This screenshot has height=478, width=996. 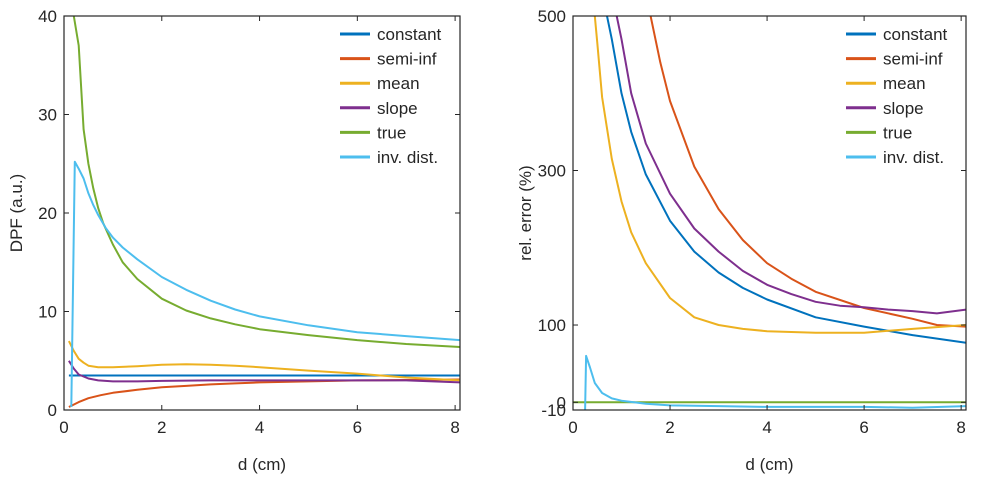 I want to click on series-line-inv-dist-, so click(x=775, y=382).